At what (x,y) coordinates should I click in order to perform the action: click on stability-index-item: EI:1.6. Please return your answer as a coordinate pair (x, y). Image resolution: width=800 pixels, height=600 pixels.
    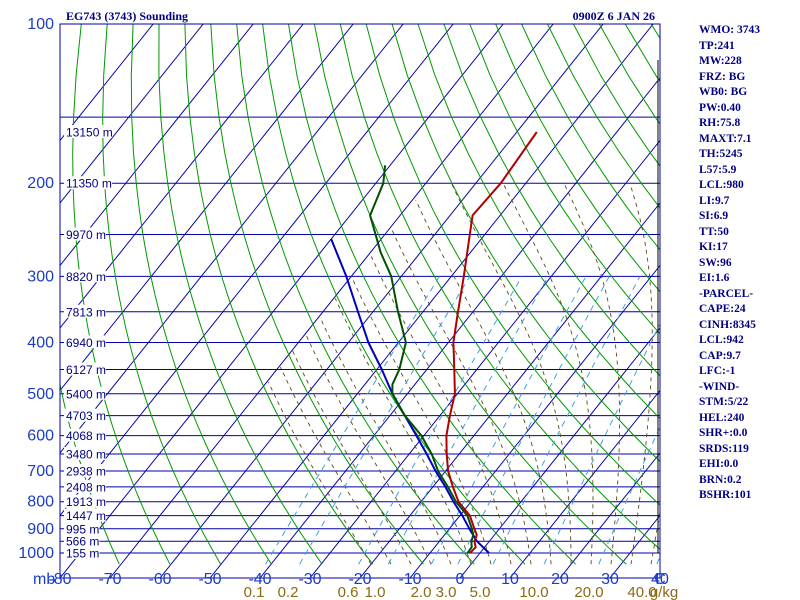
    Looking at the image, I should click on (714, 278).